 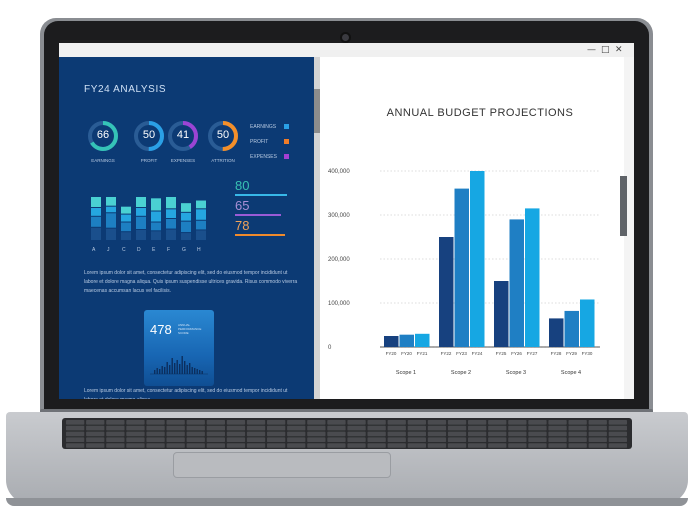 I want to click on stat-value: 78, so click(x=242, y=225).